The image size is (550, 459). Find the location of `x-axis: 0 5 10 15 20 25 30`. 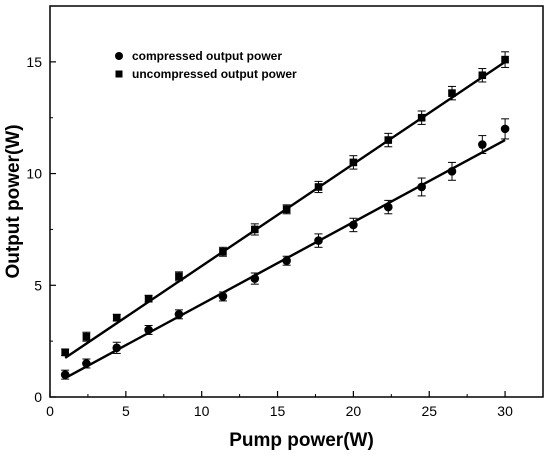

x-axis: 0 5 10 15 20 25 30 is located at coordinates (279, 405).